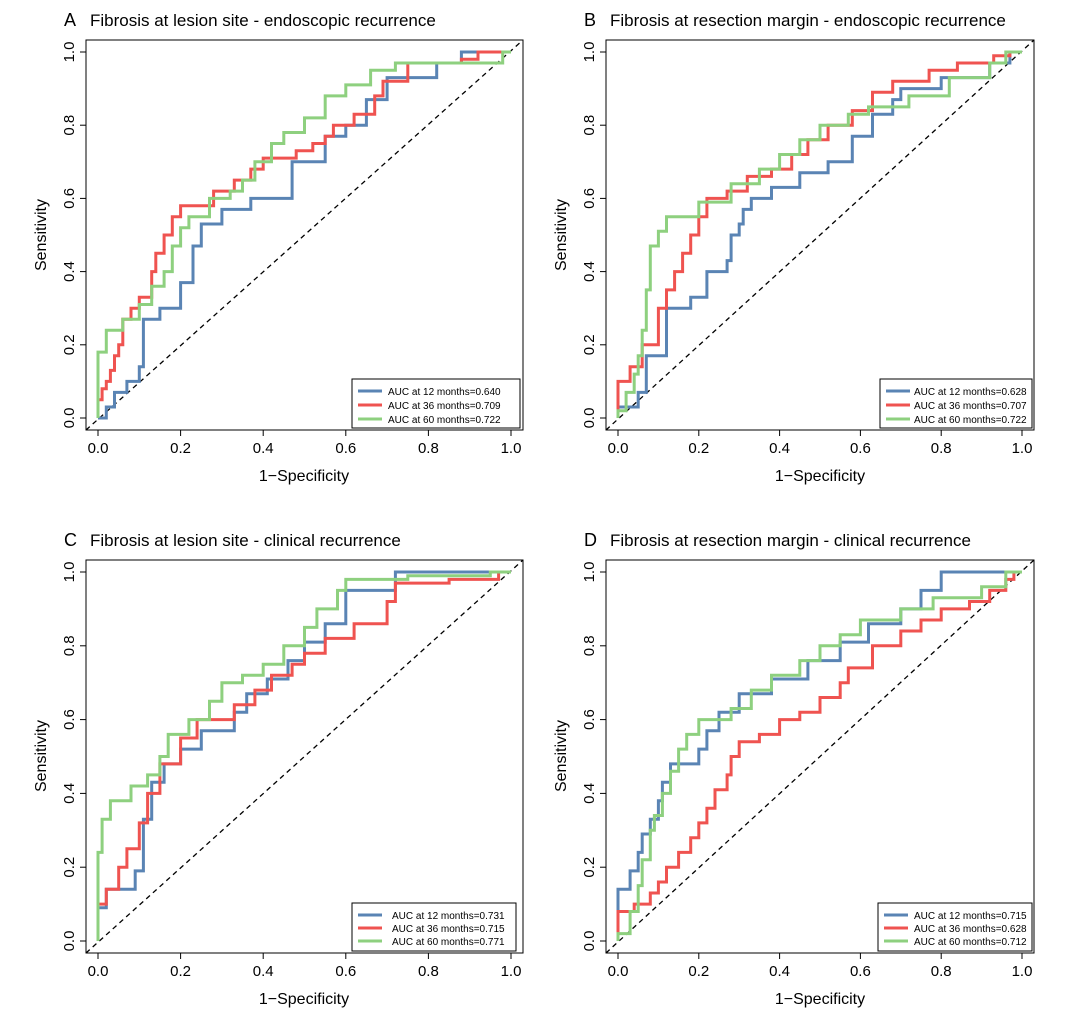 The height and width of the screenshot is (1023, 1080). I want to click on legend-label-12: AUC at 12 months=0.715, so click(970, 916).